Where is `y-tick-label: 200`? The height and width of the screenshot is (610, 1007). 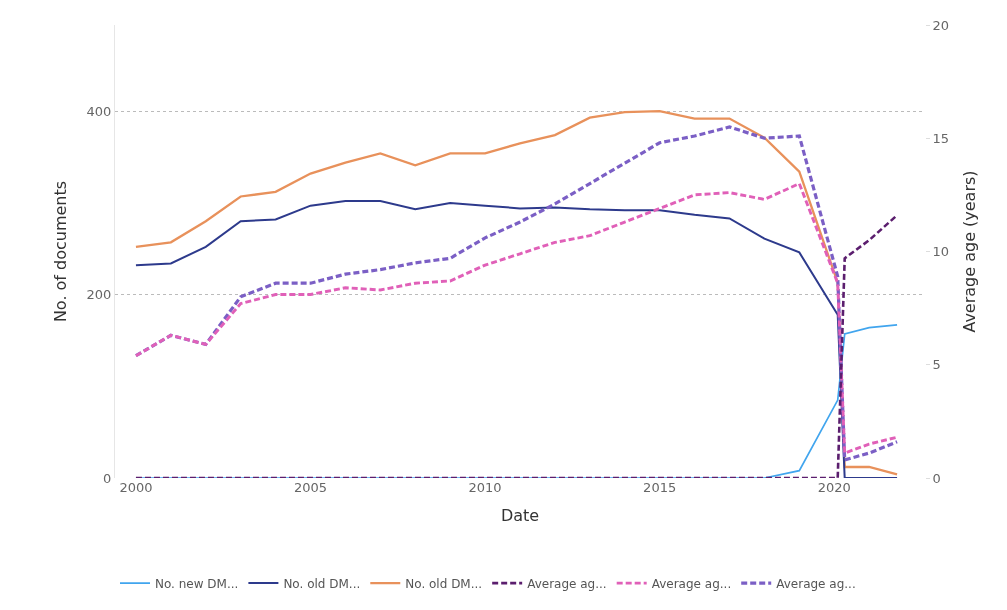 y-tick-label: 200 is located at coordinates (99, 295).